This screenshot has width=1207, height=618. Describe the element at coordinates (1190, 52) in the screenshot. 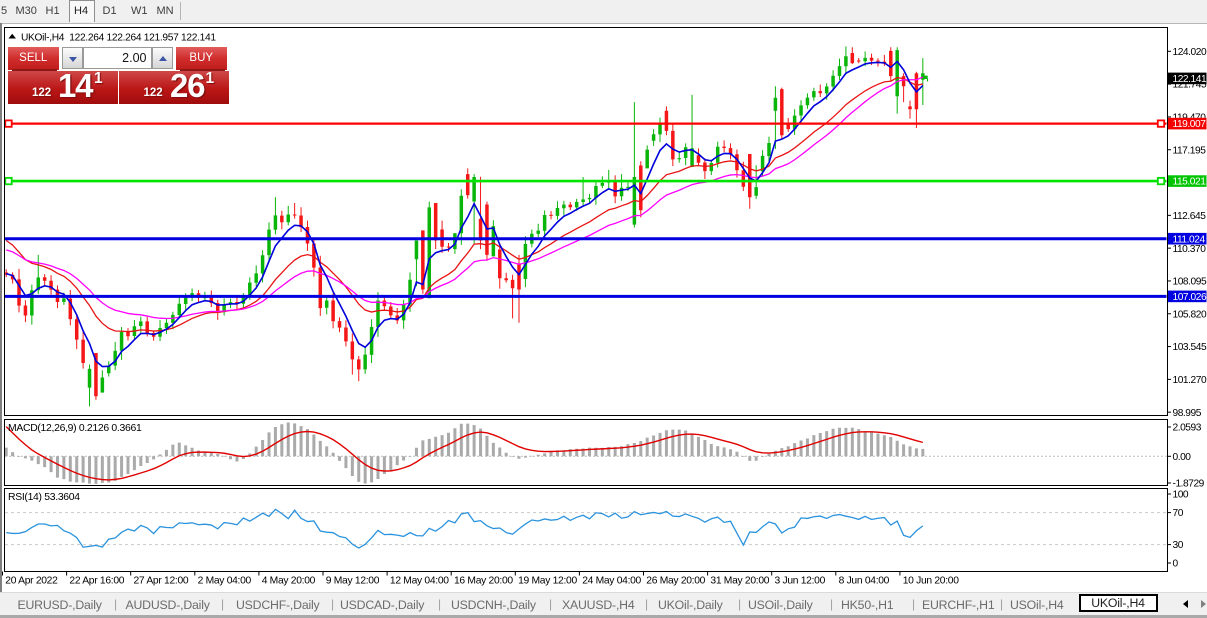

I see `svg-text: 124.020` at that location.